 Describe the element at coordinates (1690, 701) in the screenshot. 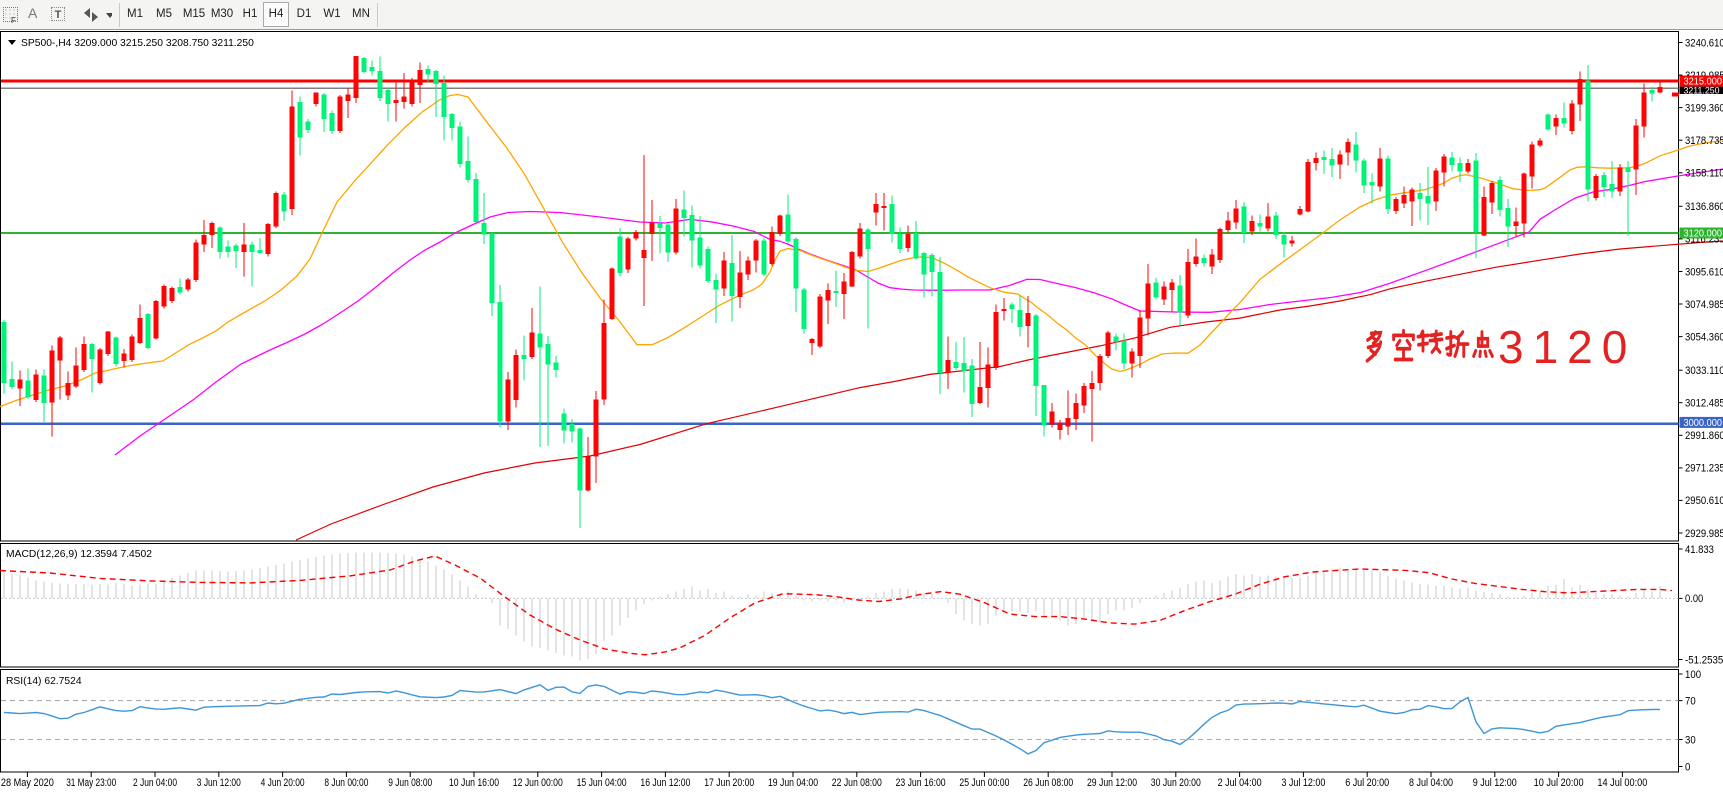

I see `svg-text: 70` at that location.